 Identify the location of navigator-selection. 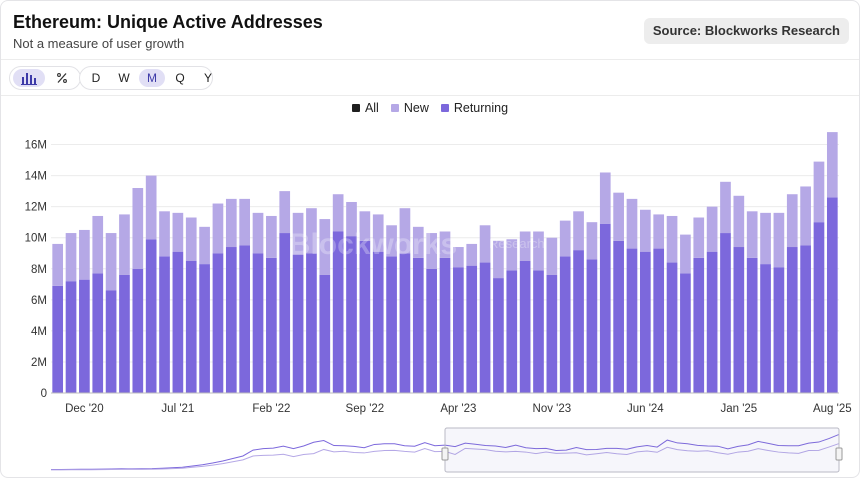
(642, 450).